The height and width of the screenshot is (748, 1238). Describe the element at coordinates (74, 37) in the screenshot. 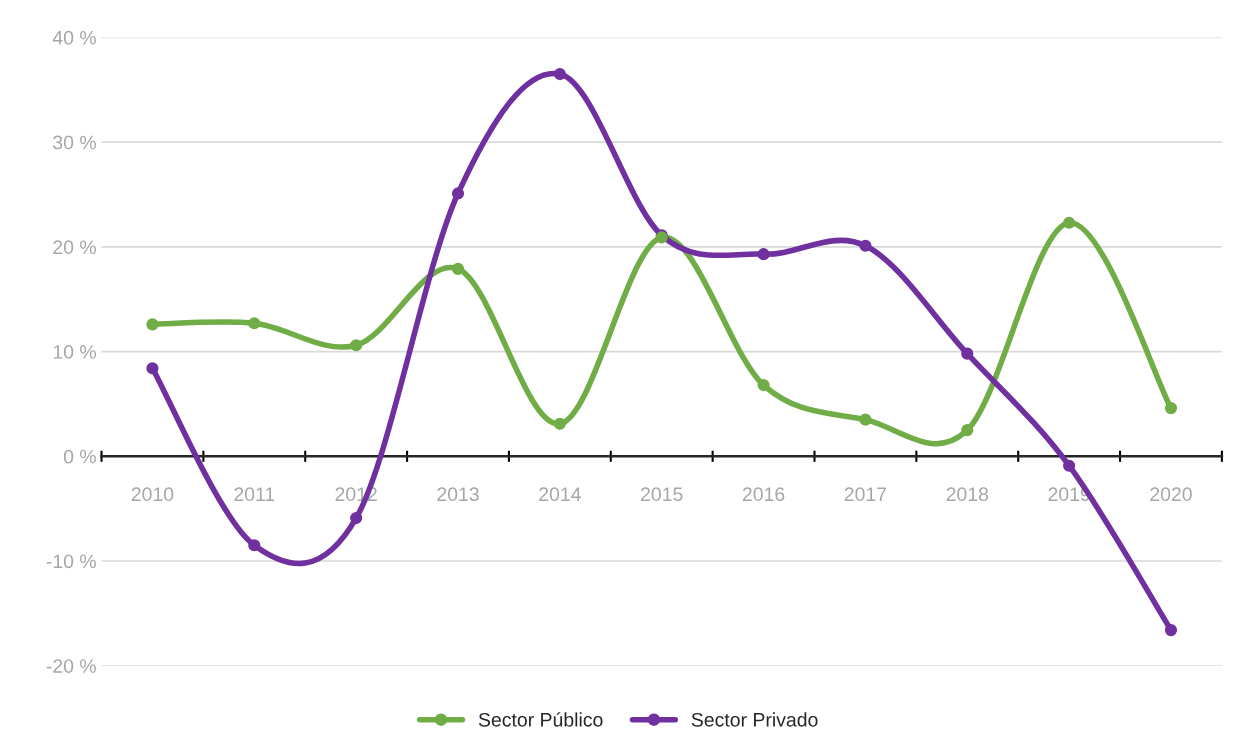

I see `y-tick-label: 40 %` at that location.